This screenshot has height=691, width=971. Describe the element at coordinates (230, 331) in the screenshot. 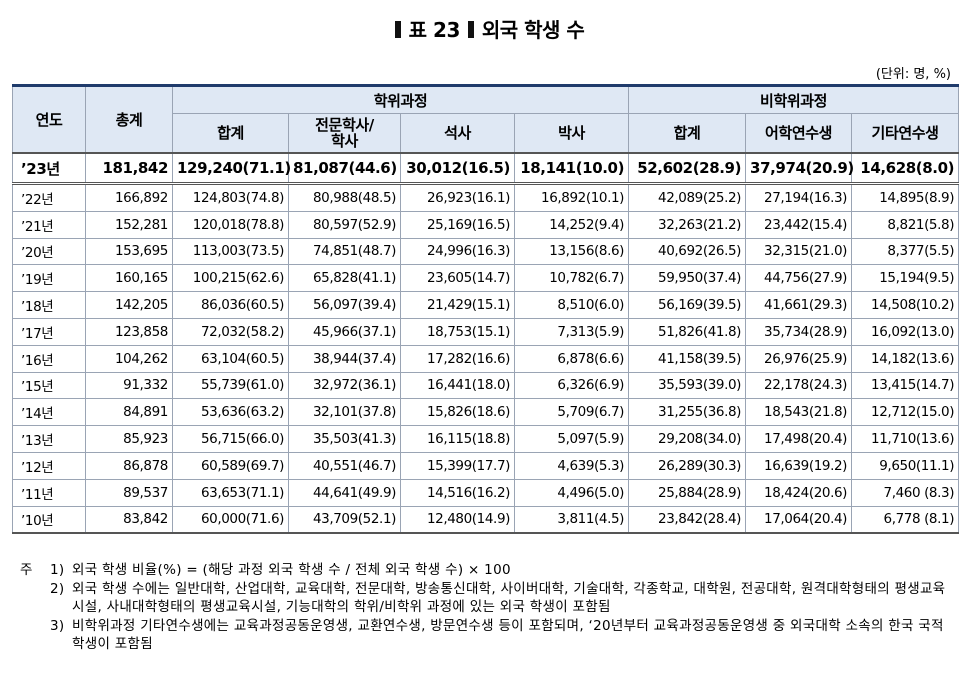

I see `value-cell: 72,032(58.2)` at that location.